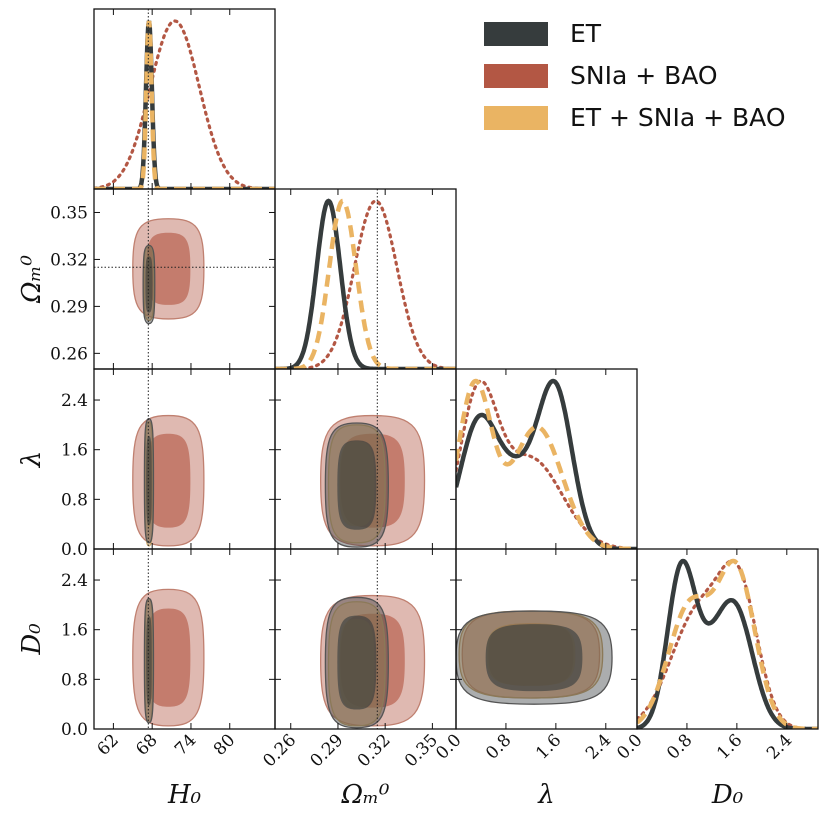 This screenshot has height=830, width=830. What do you see at coordinates (586, 33) in the screenshot?
I see `legend-label: ET` at bounding box center [586, 33].